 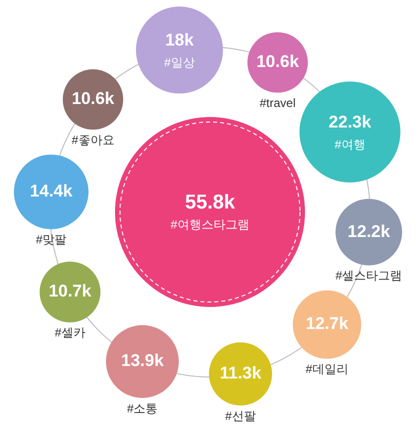 I want to click on data-label: 14.4k, so click(x=52, y=191).